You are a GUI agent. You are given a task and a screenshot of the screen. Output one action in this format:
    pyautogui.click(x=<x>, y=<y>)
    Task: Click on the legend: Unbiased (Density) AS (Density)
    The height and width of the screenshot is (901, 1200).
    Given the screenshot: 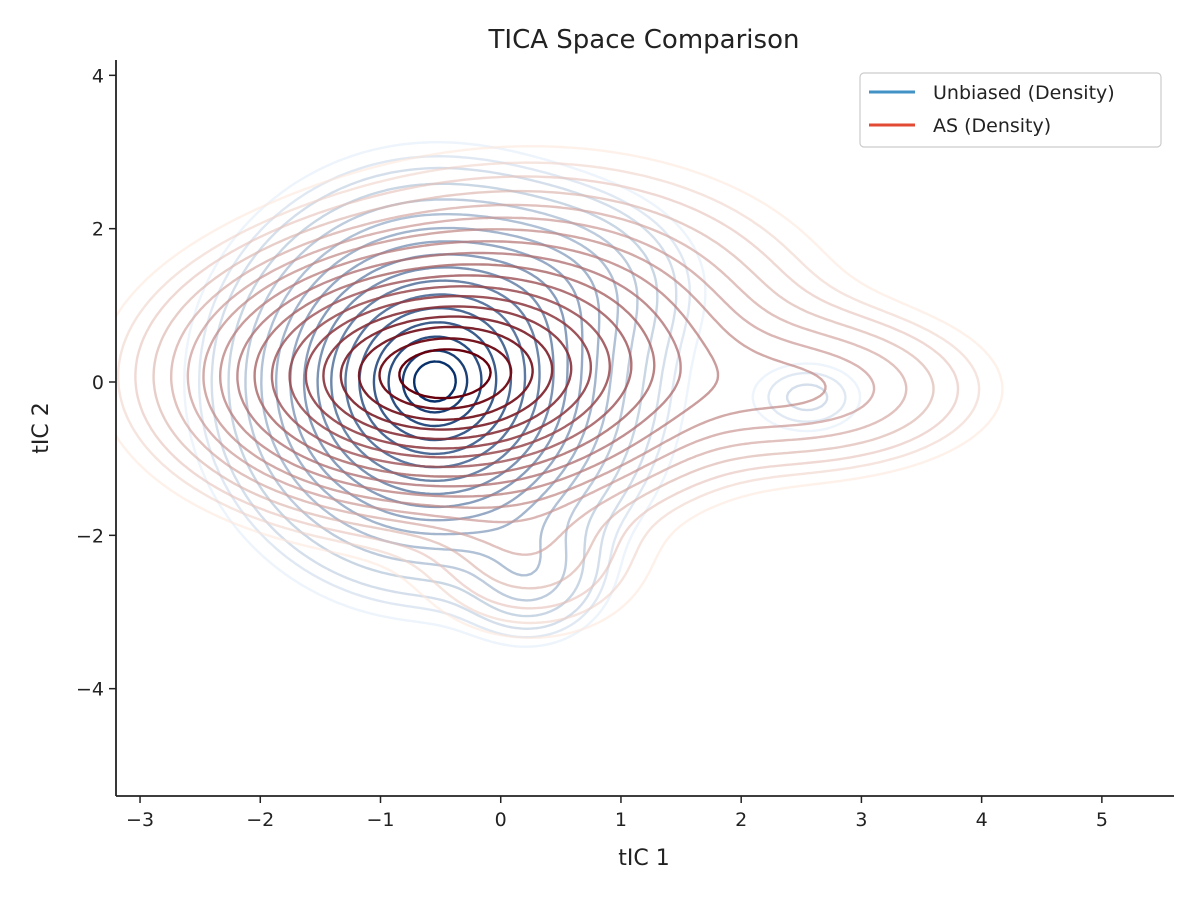 What is the action you would take?
    pyautogui.click(x=1010, y=110)
    